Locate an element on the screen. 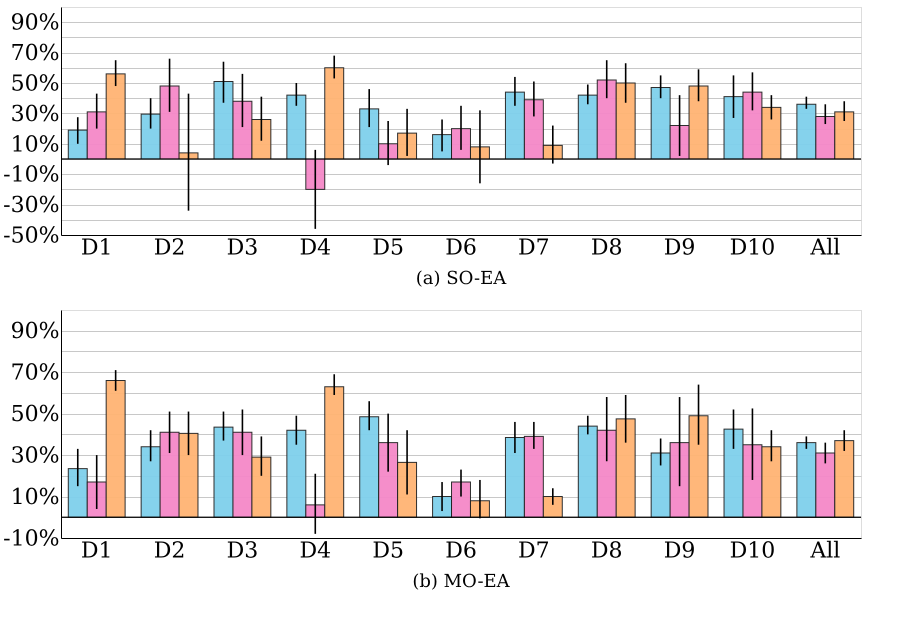 The image size is (903, 644). y-tick-label: -50% is located at coordinates (31, 236).